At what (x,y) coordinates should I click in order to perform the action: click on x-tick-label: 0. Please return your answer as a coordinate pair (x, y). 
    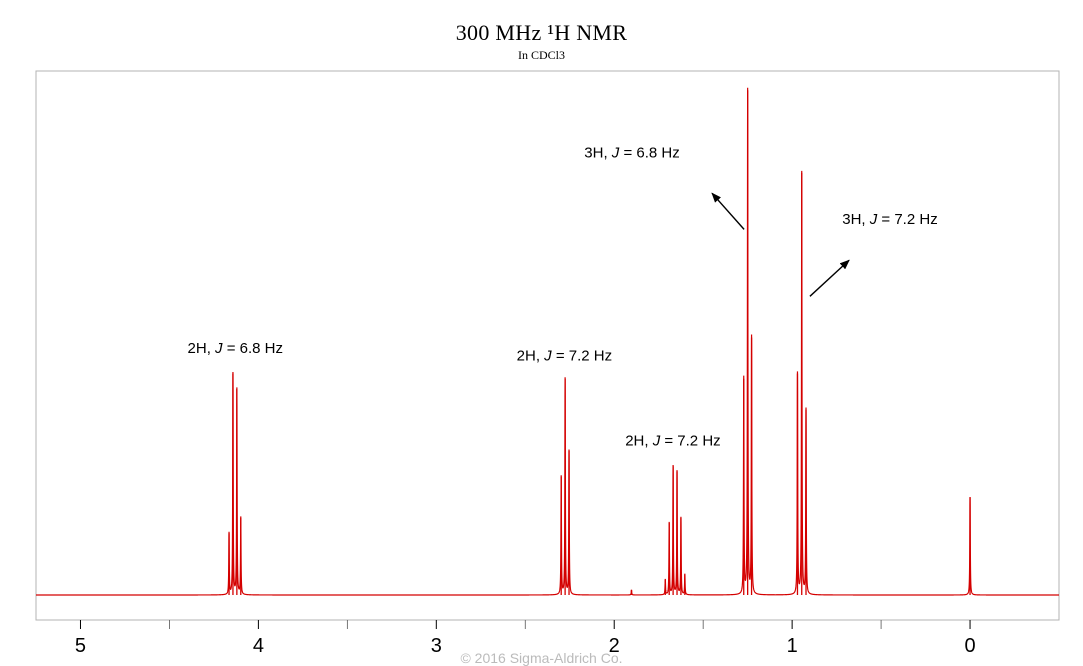
    Looking at the image, I should click on (969, 646).